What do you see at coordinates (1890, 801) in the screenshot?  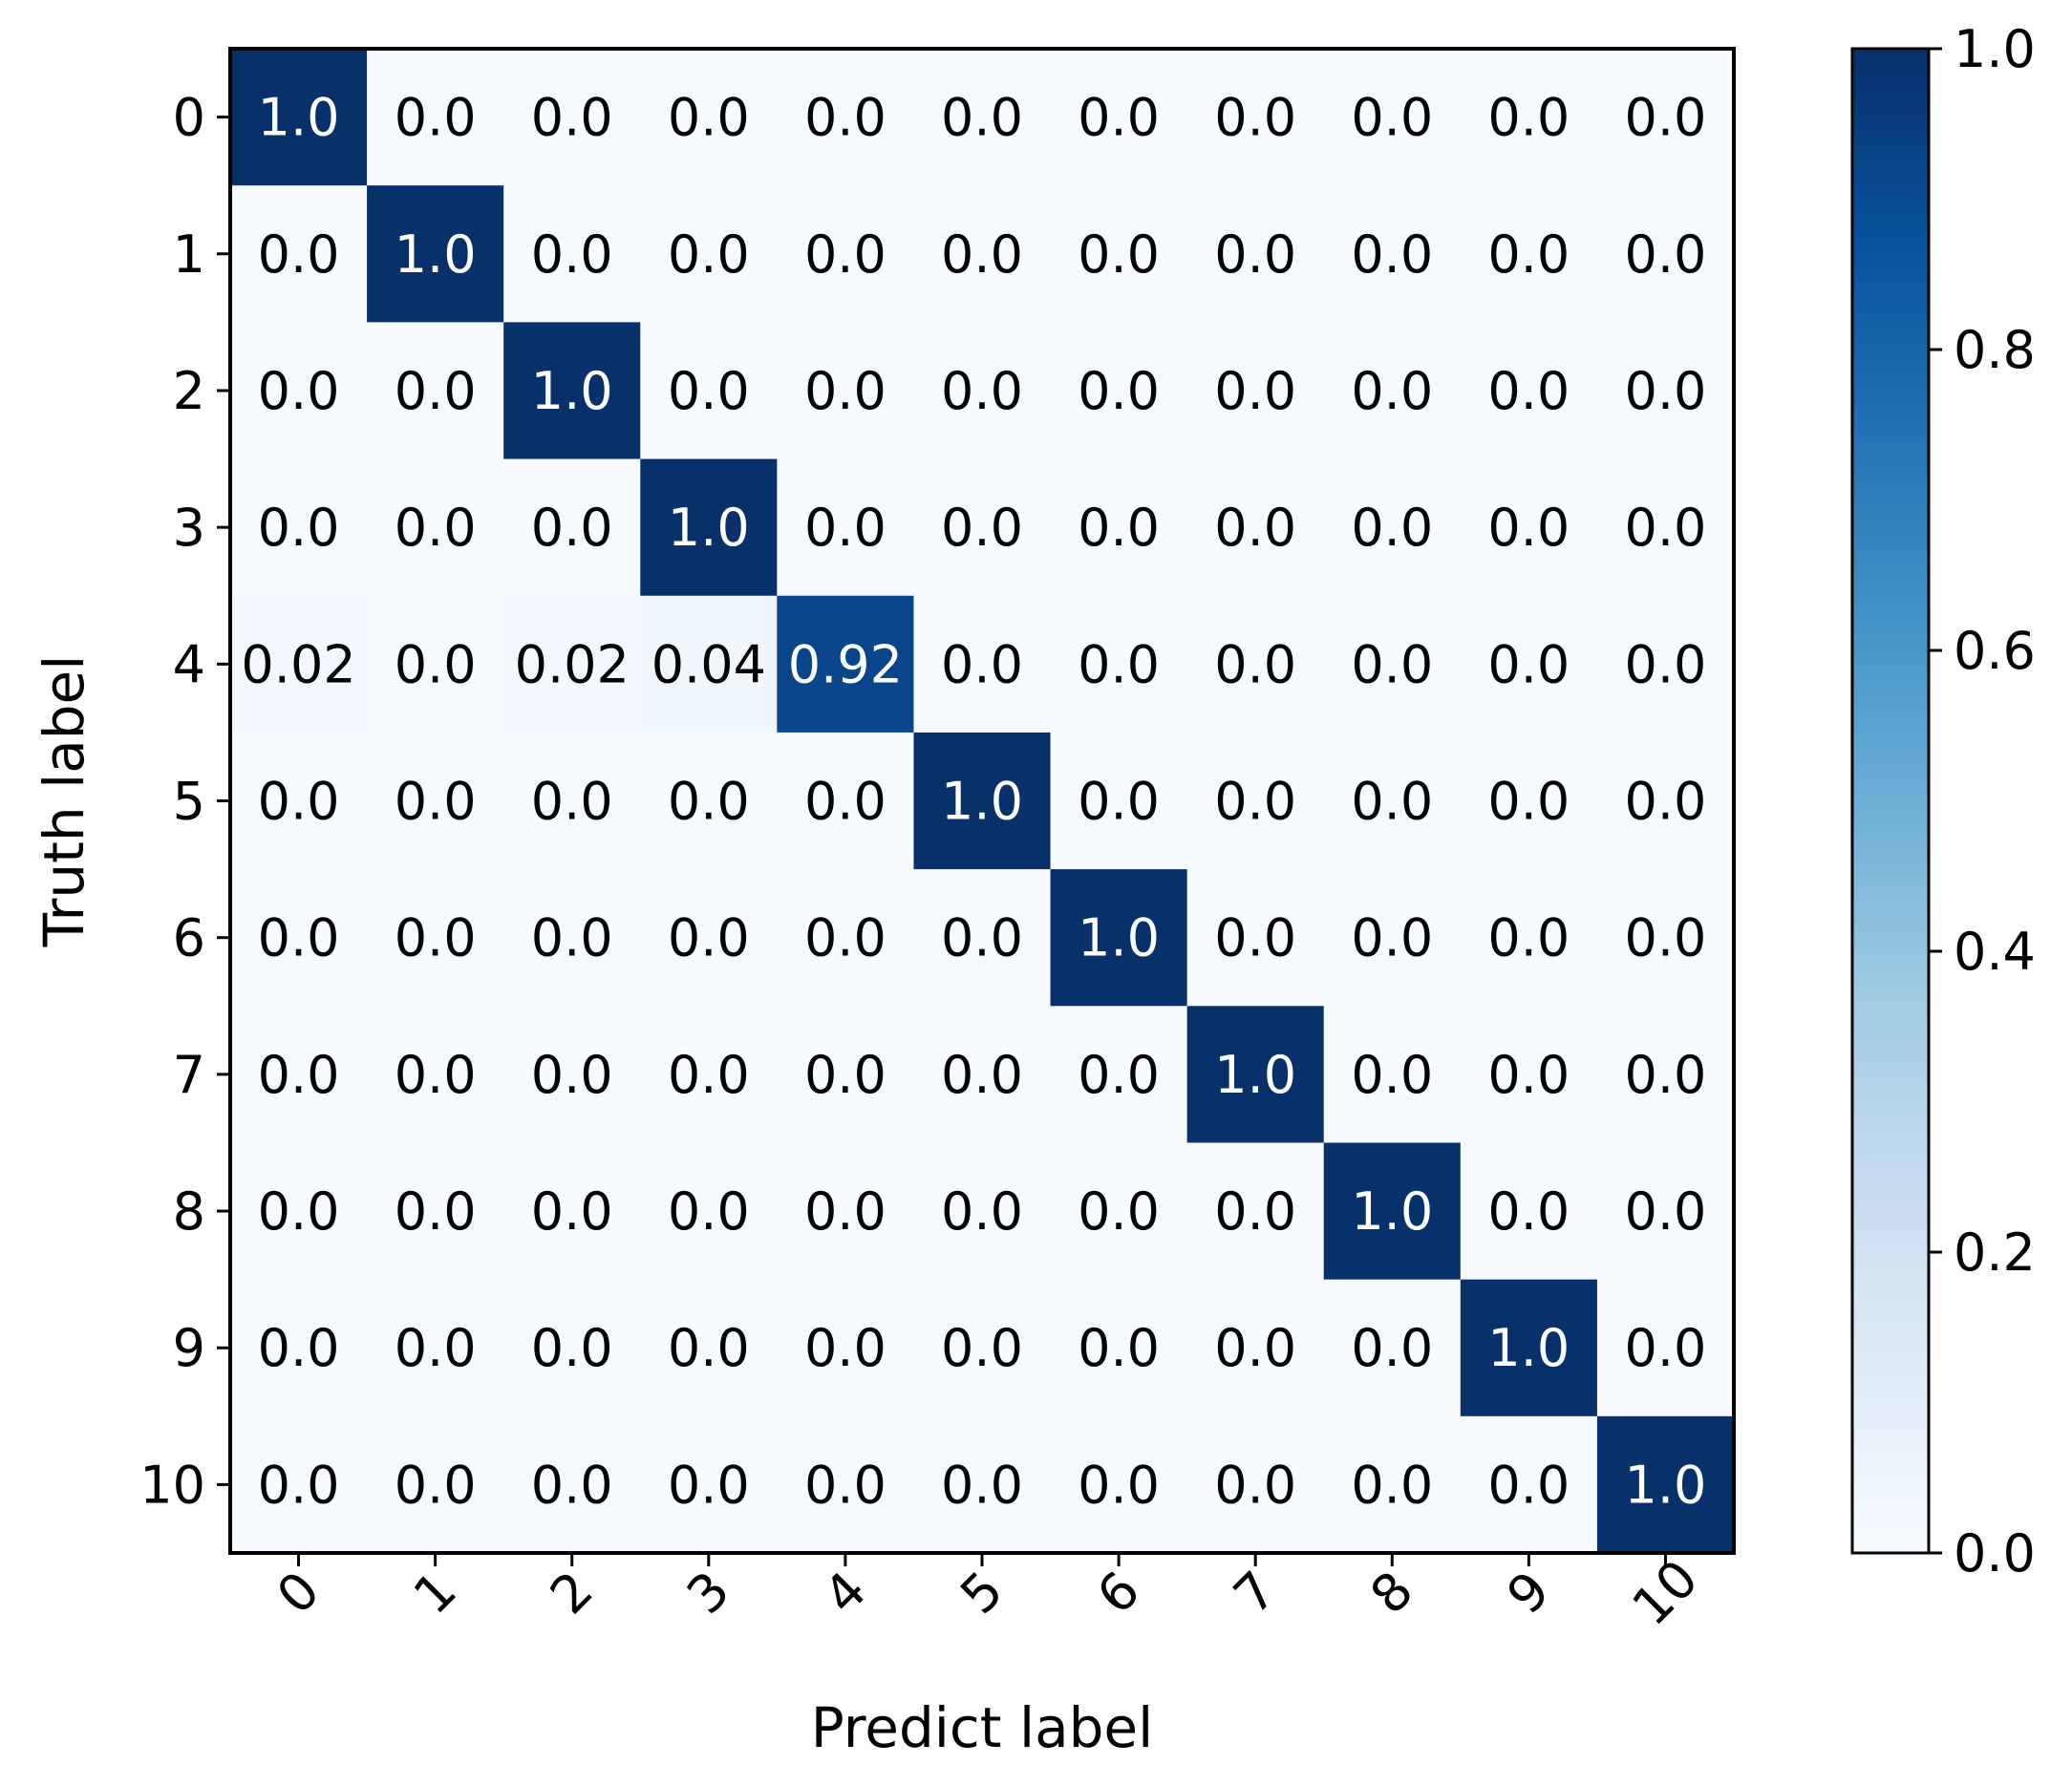 I see `colorbar` at bounding box center [1890, 801].